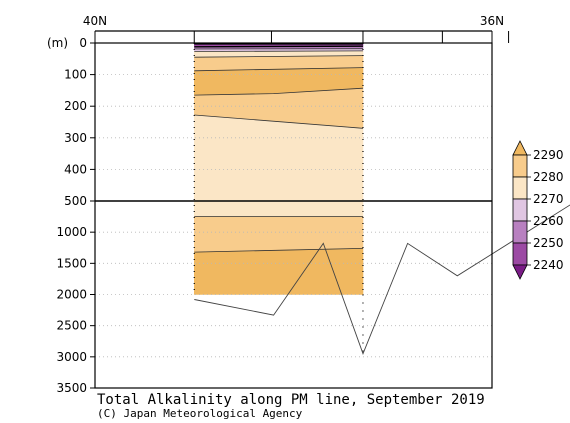 The image size is (570, 423). Describe the element at coordinates (95, 21) in the screenshot. I see `top-axis-label-40n: 40N` at that location.